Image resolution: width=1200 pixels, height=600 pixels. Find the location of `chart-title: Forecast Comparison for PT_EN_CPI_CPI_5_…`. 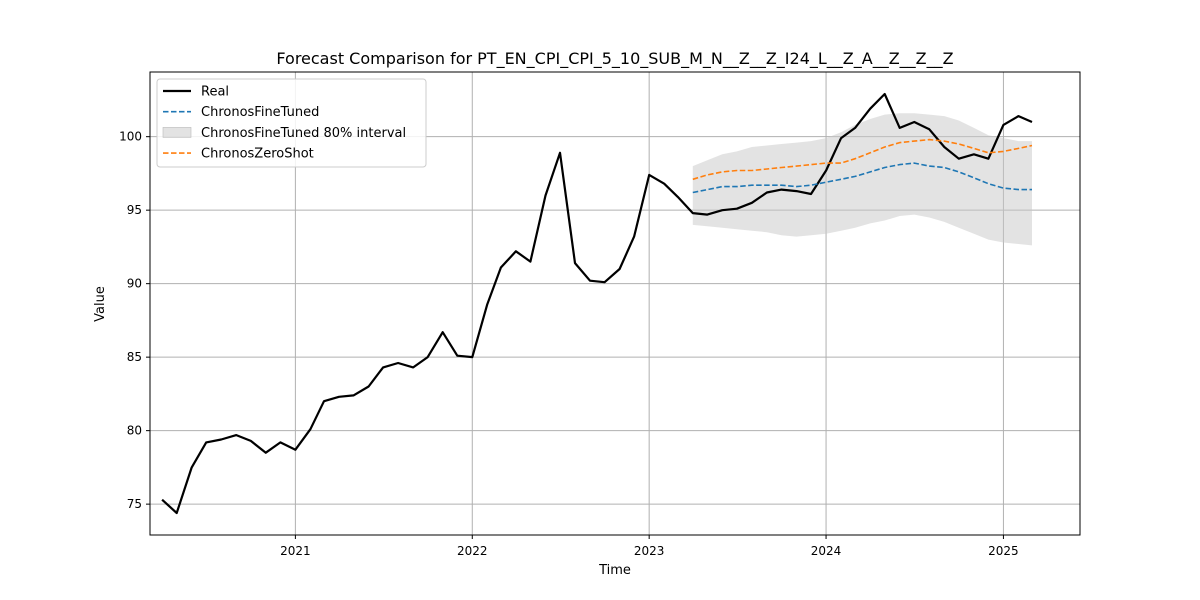

chart-title: Forecast Comparison for PT_EN_CPI_CPI_5_… is located at coordinates (614, 59).